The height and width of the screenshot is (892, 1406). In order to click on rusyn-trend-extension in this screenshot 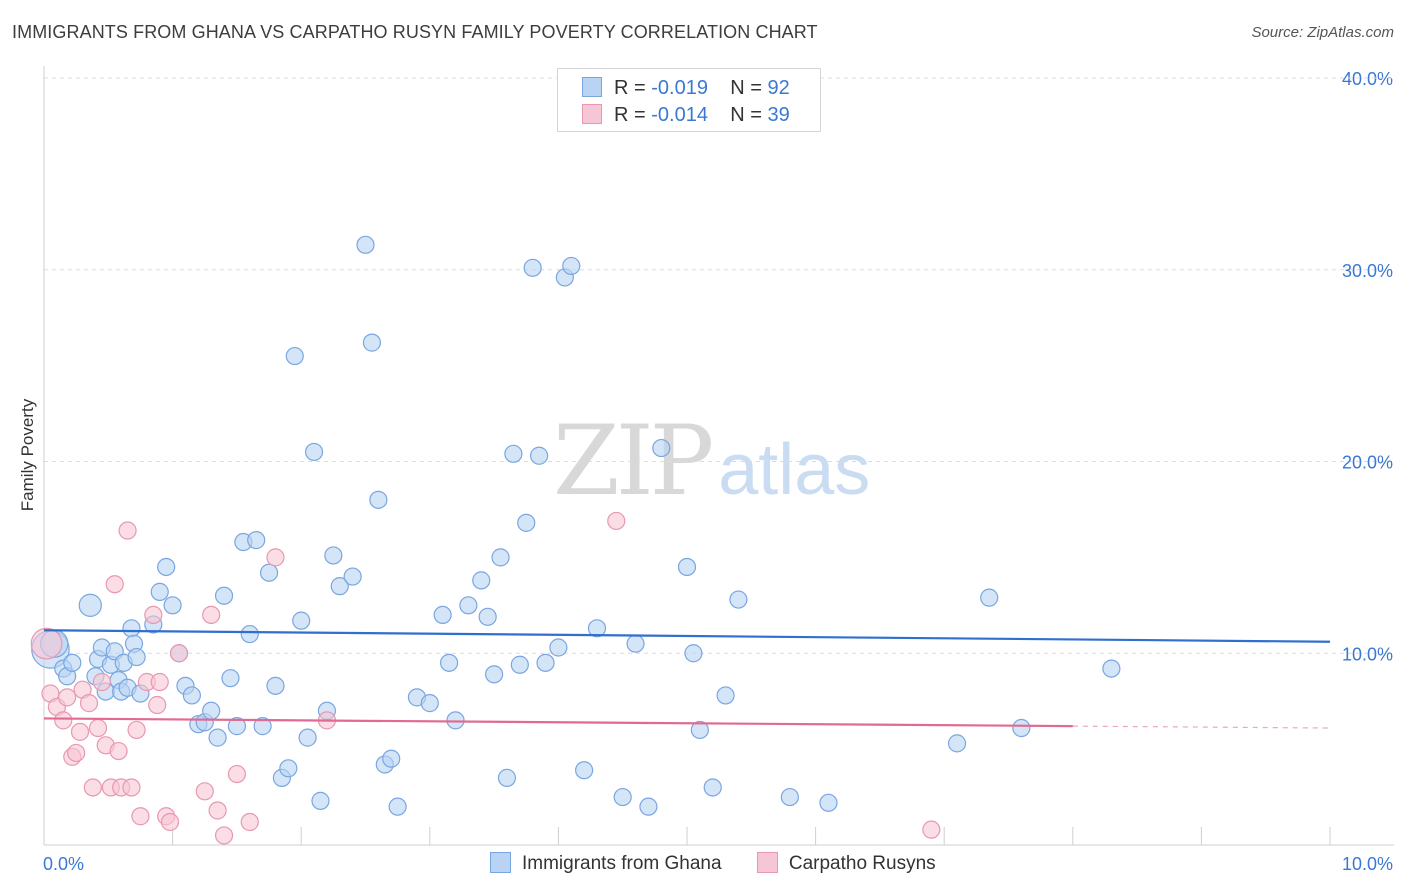, I will do `click(1201, 727)`.